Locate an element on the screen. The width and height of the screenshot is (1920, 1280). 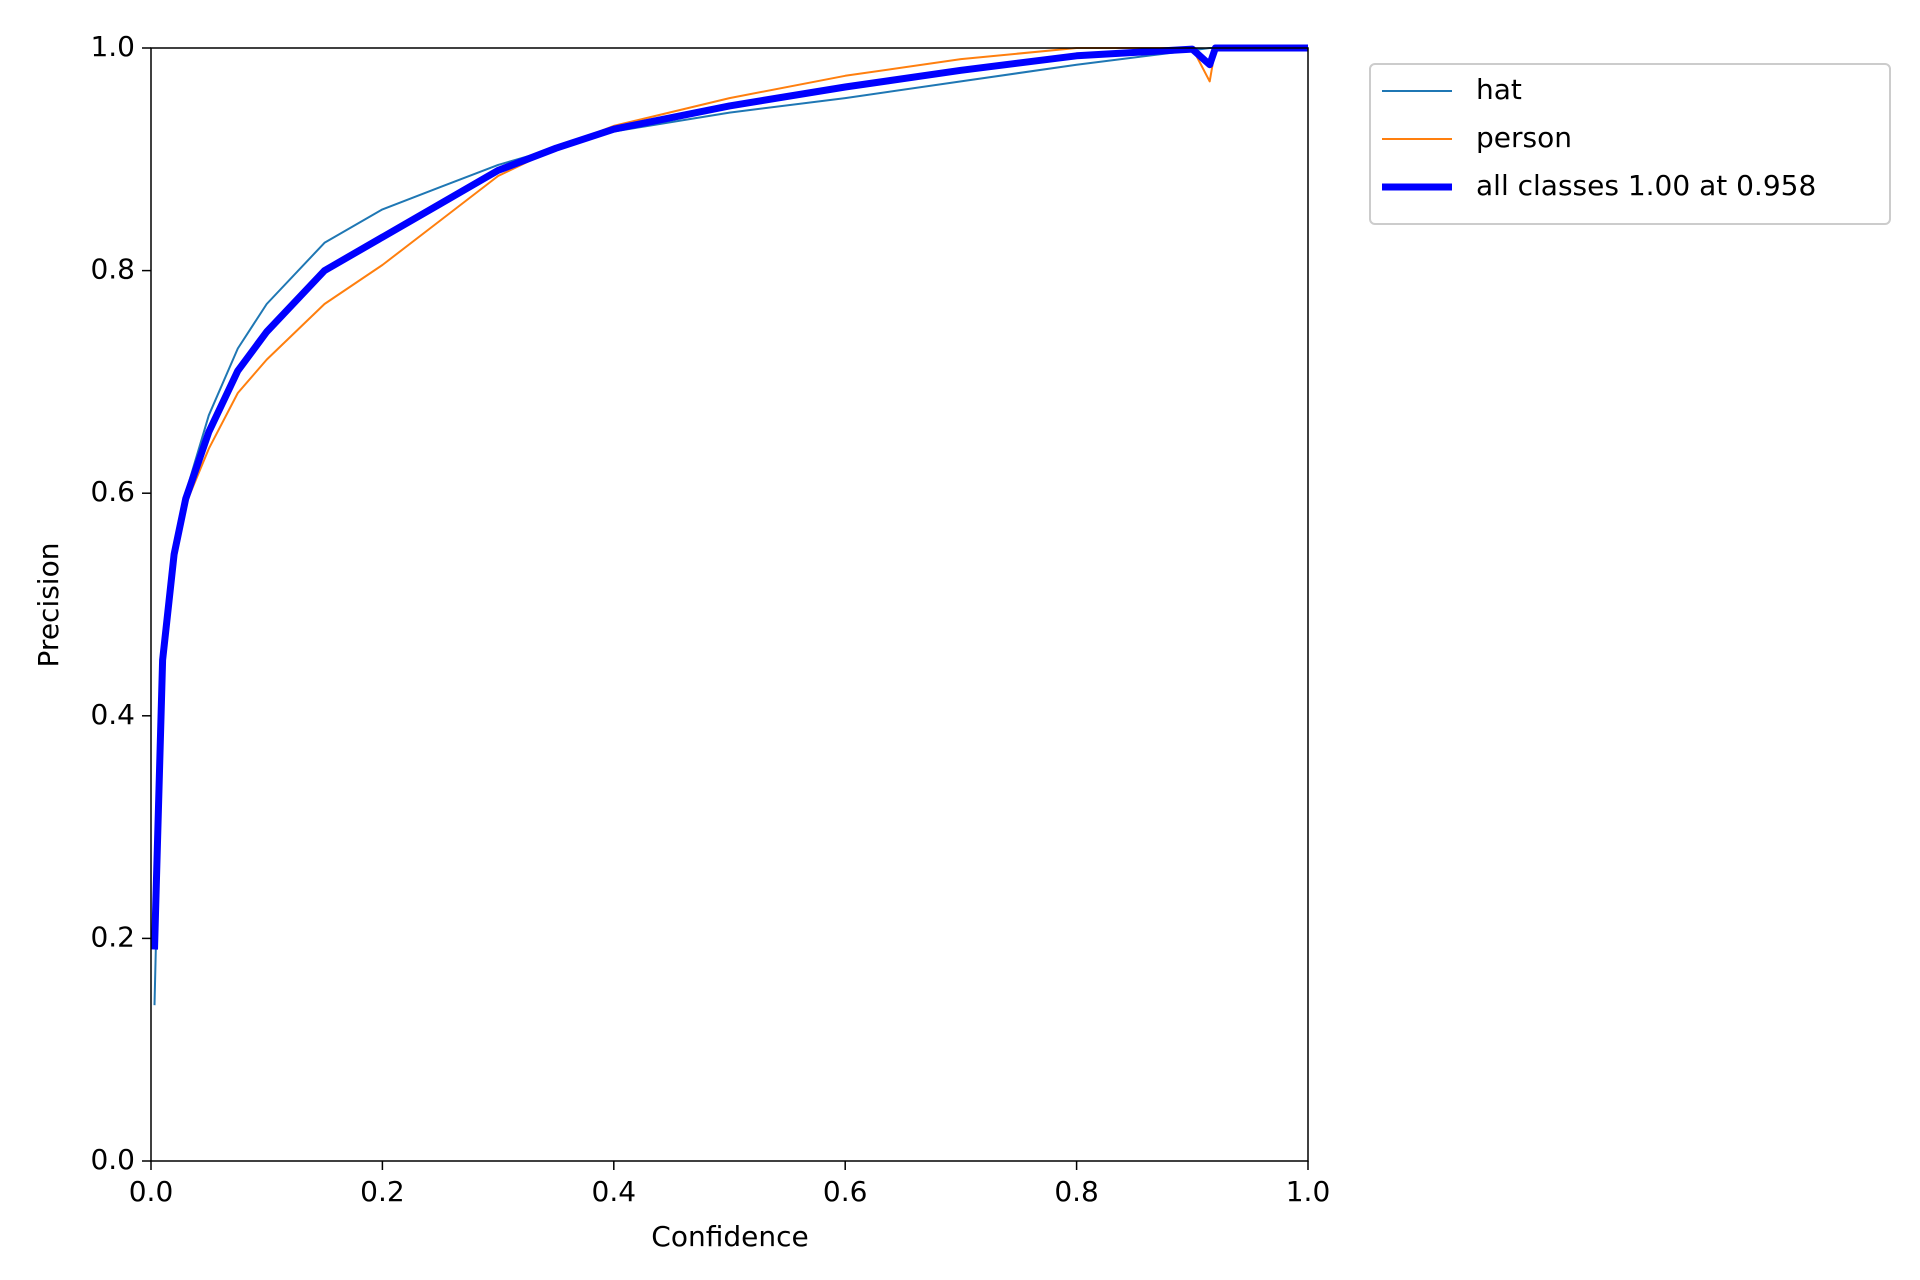
y-tick-label: 1.0 is located at coordinates (112, 46).